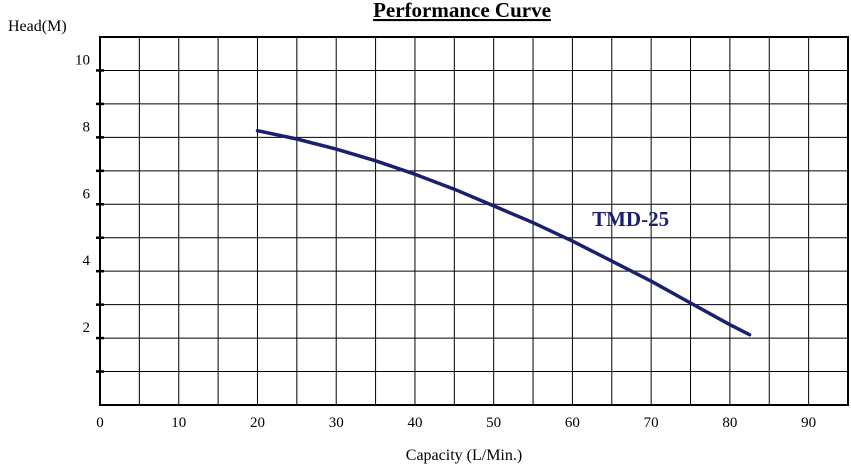 The height and width of the screenshot is (469, 851). Describe the element at coordinates (100, 423) in the screenshot. I see `x-tick-label: 0` at that location.